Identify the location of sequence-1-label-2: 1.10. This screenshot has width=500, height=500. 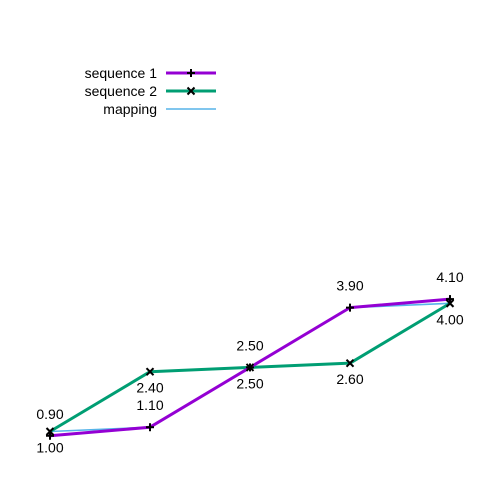
(149, 405).